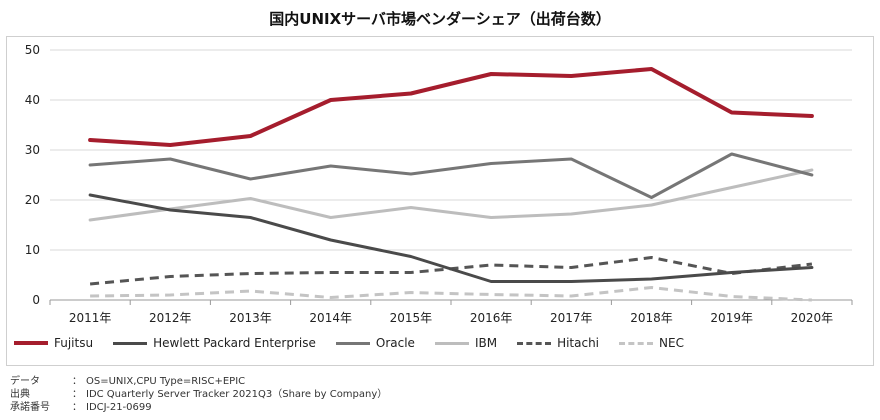 The image size is (880, 420). I want to click on note-row-data: データ ： OS=UNIX,CPU Type=RISC+EPIC, so click(198, 381).